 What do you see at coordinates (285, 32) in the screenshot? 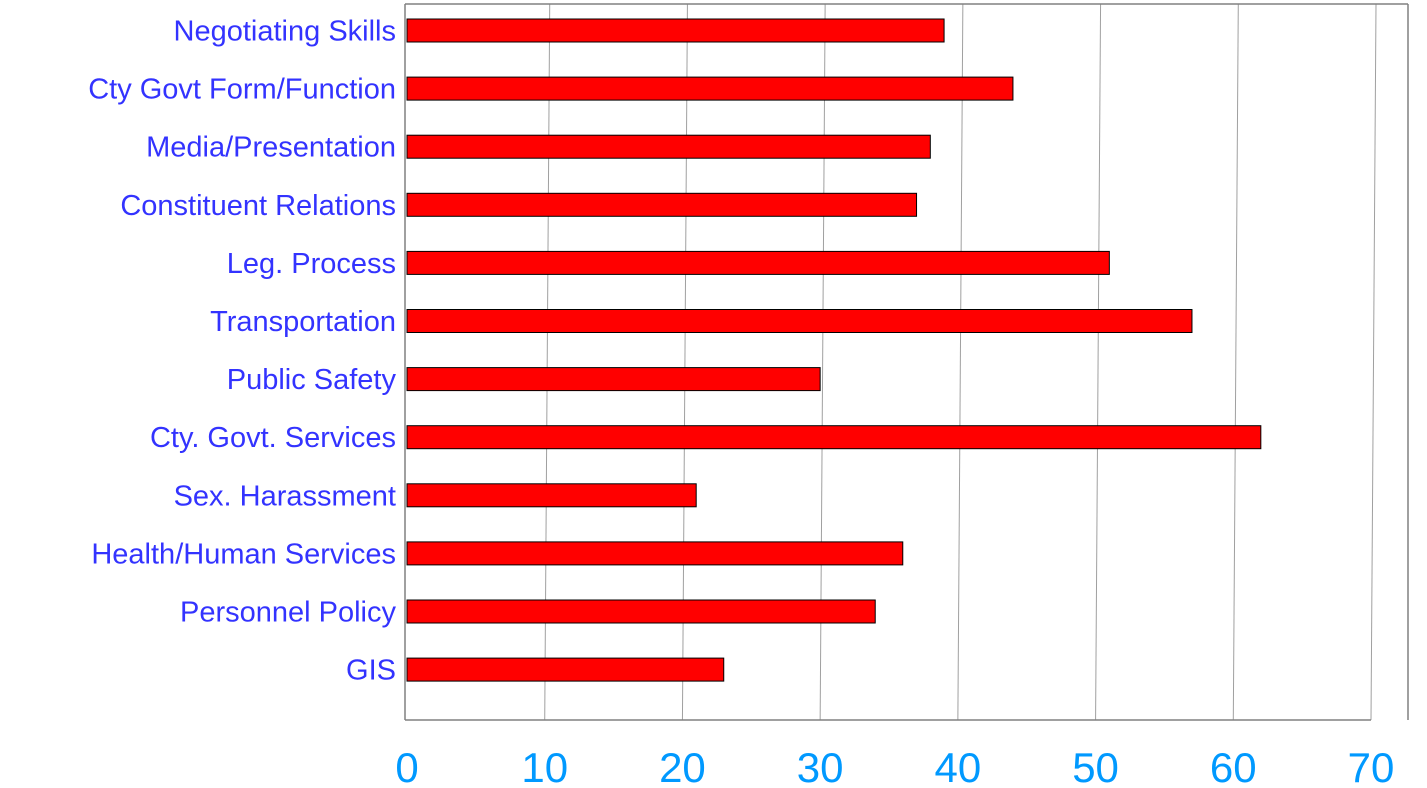
I see `category-label: Negotiating Skills` at bounding box center [285, 32].